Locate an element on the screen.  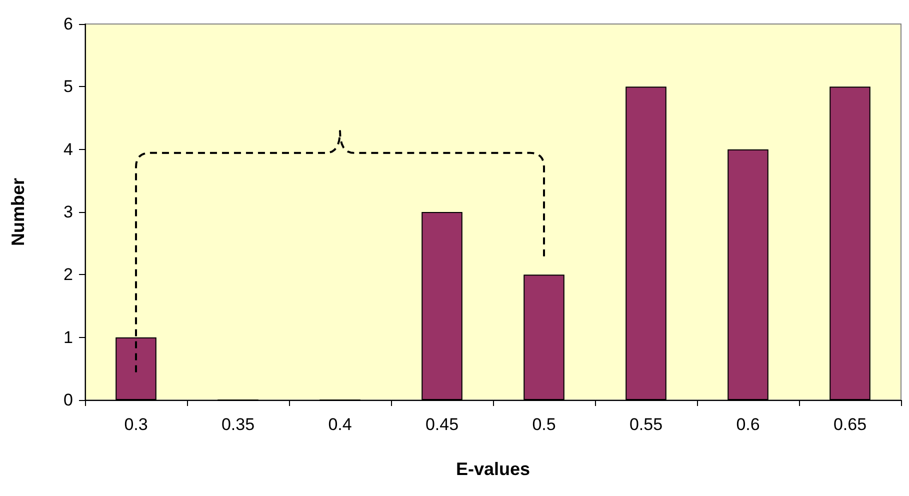
x-tick-label: 0.6 is located at coordinates (748, 424).